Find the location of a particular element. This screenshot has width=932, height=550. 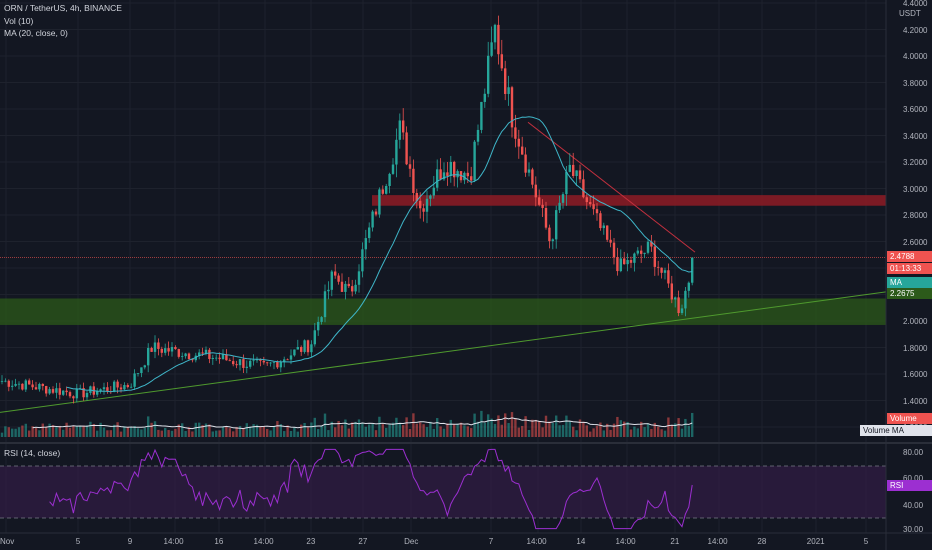

time-tick-label: 14 is located at coordinates (581, 541).